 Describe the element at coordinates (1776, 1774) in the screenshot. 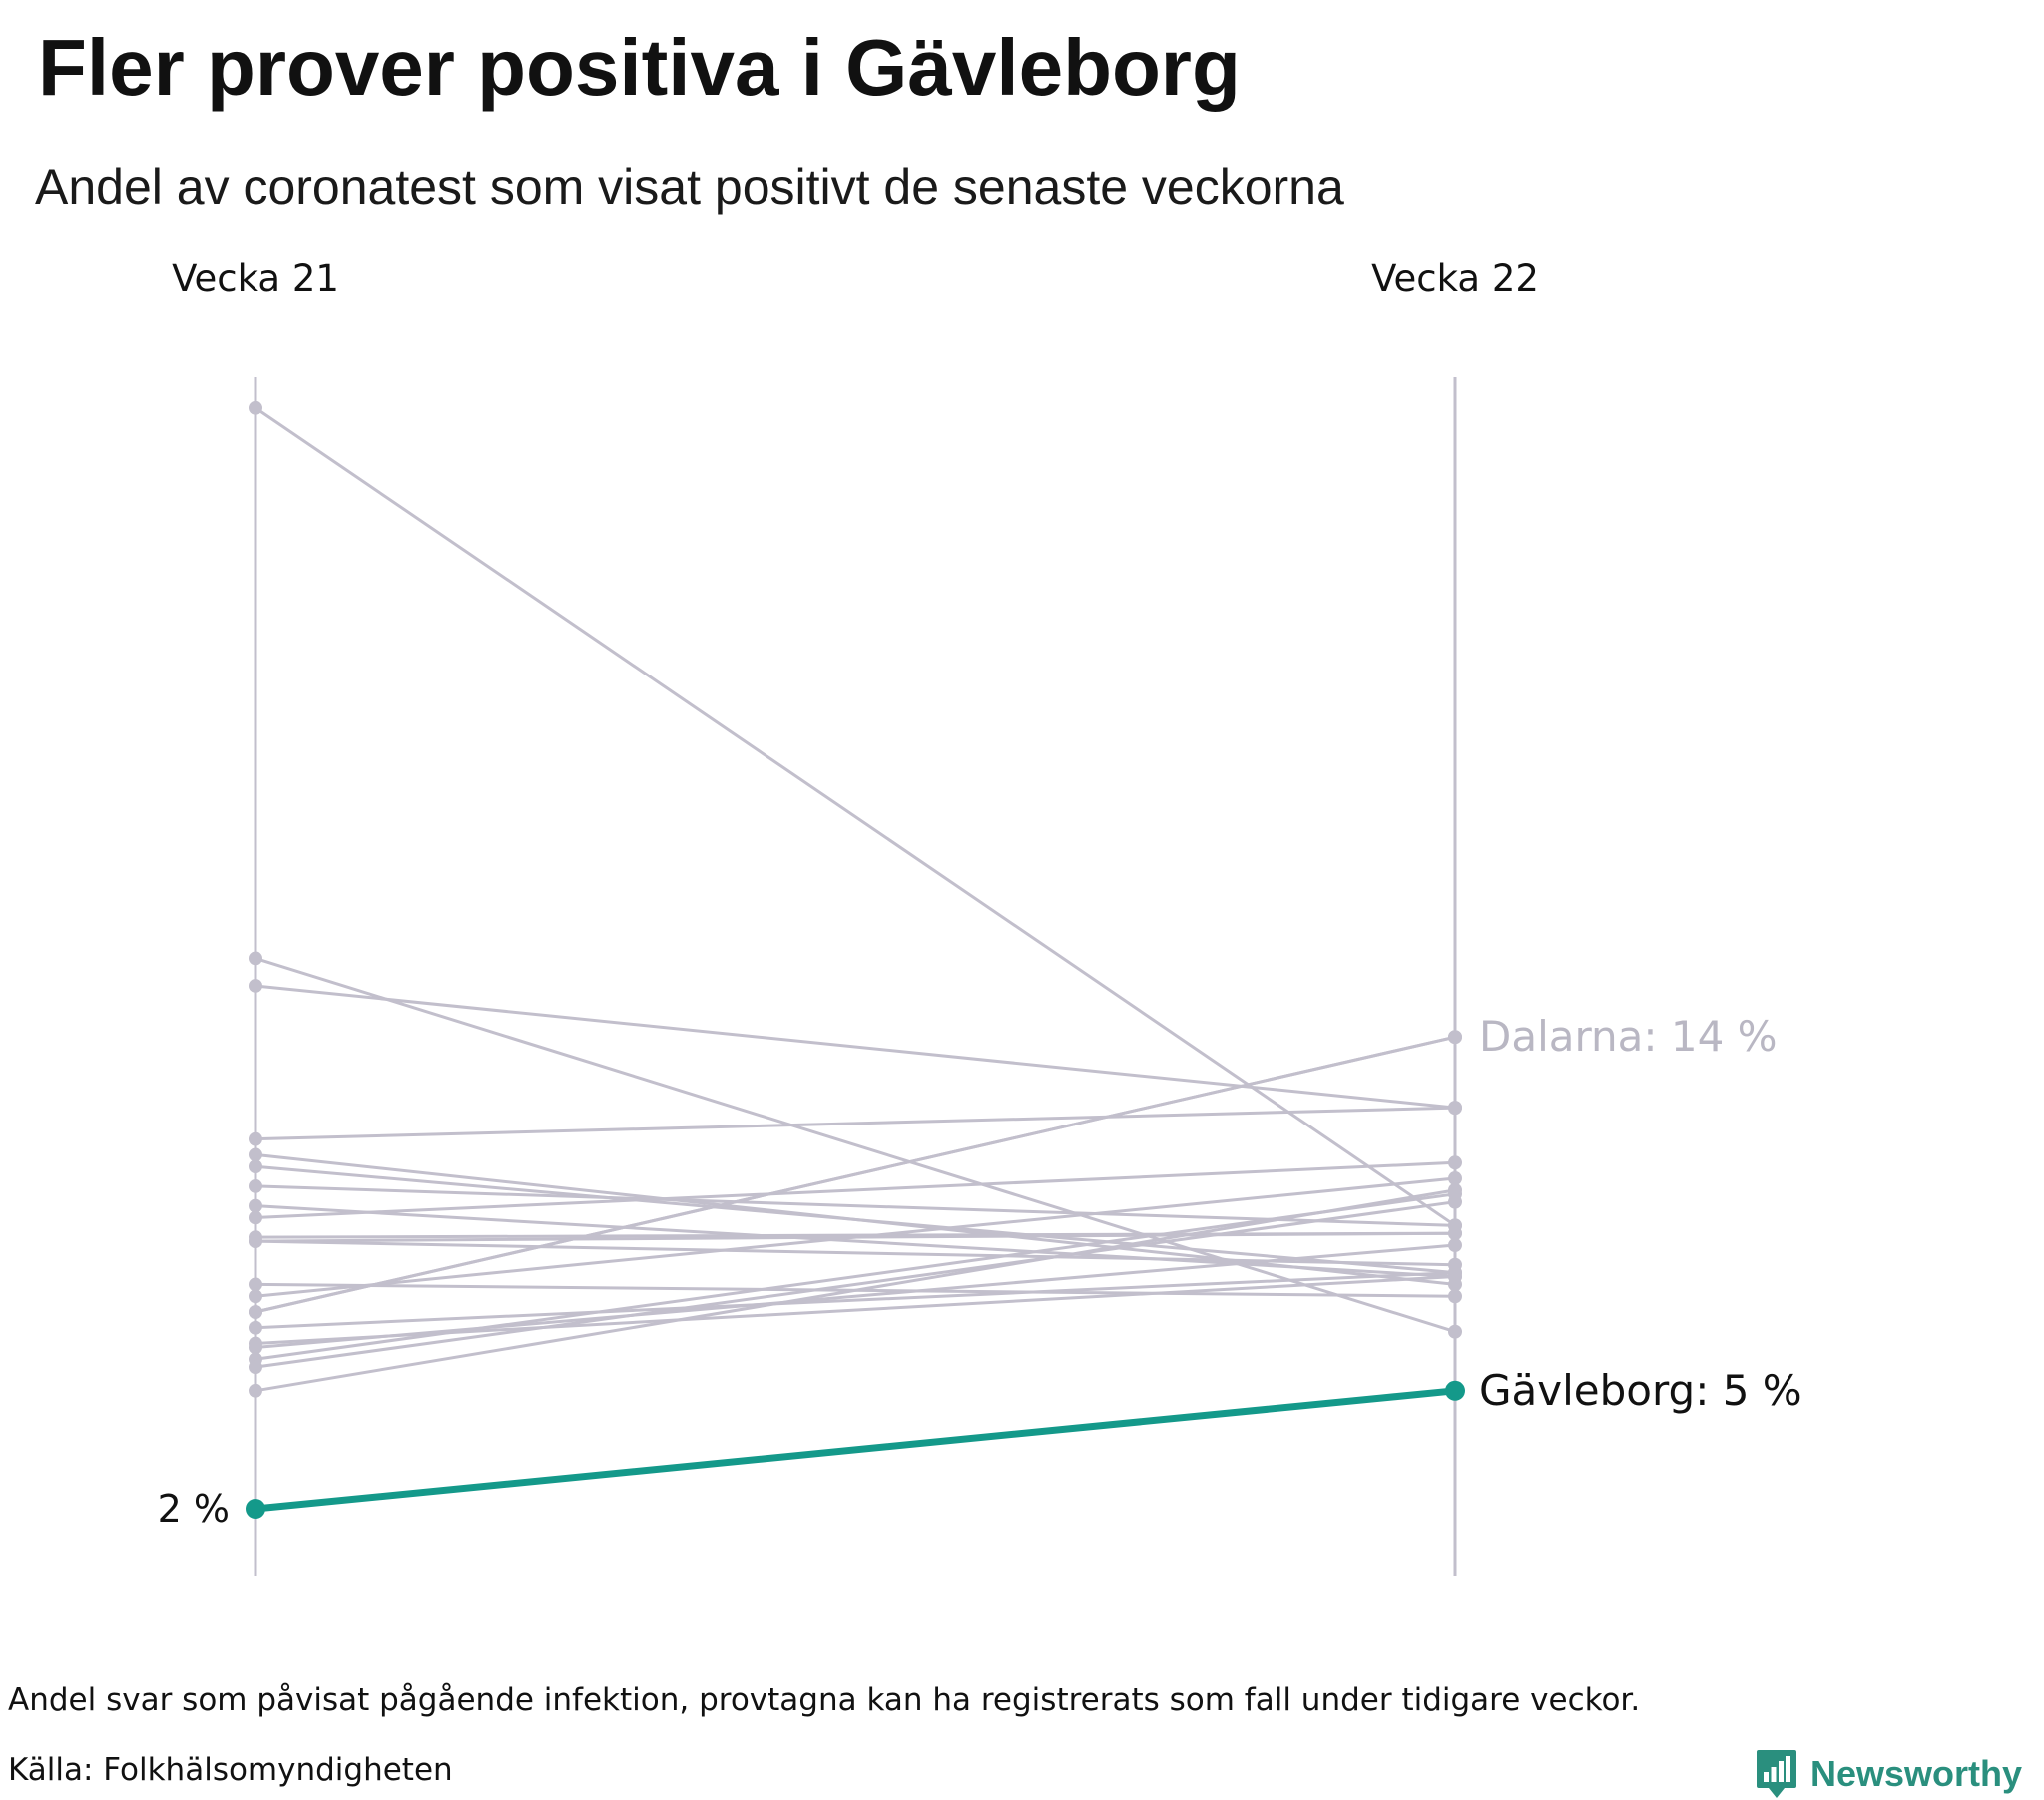

I see `newsworthy-logo-icon` at that location.